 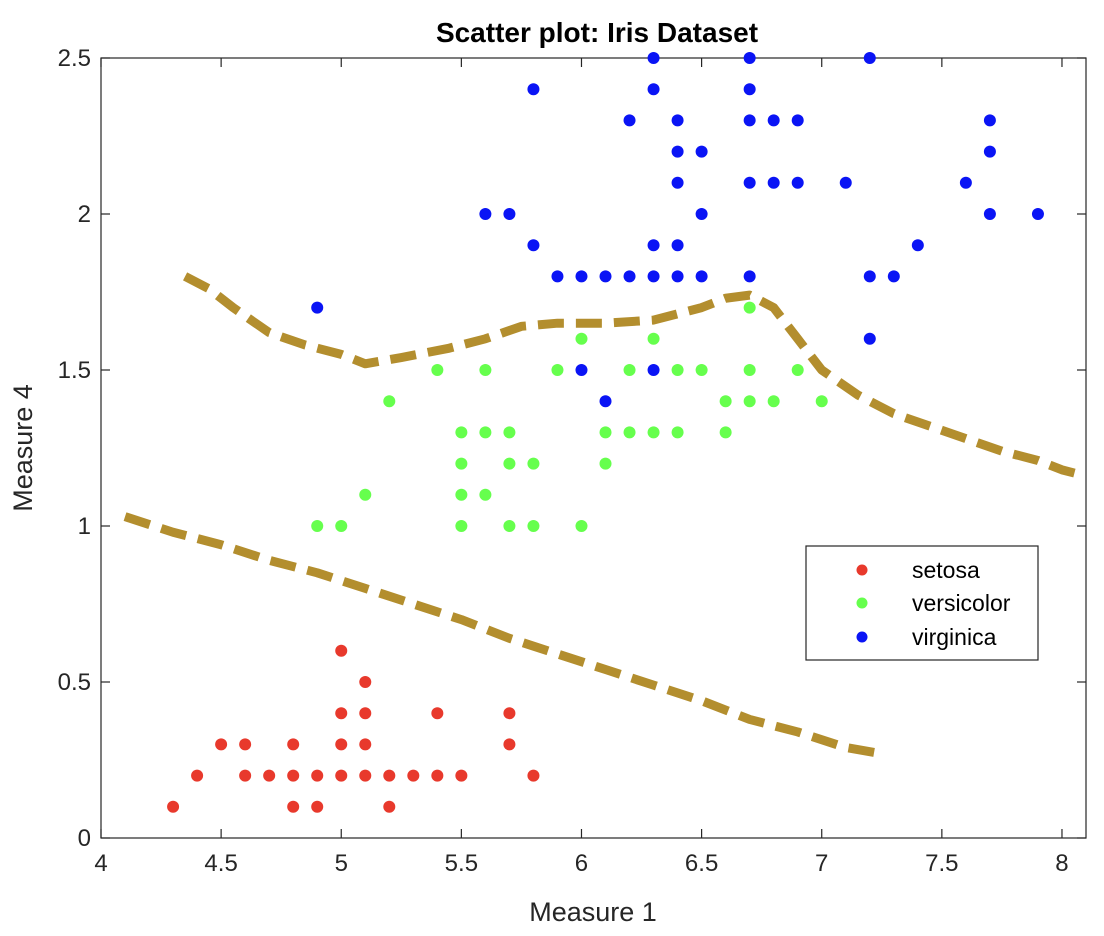 What do you see at coordinates (862, 603) in the screenshot?
I see `legend-marker-versicolor` at bounding box center [862, 603].